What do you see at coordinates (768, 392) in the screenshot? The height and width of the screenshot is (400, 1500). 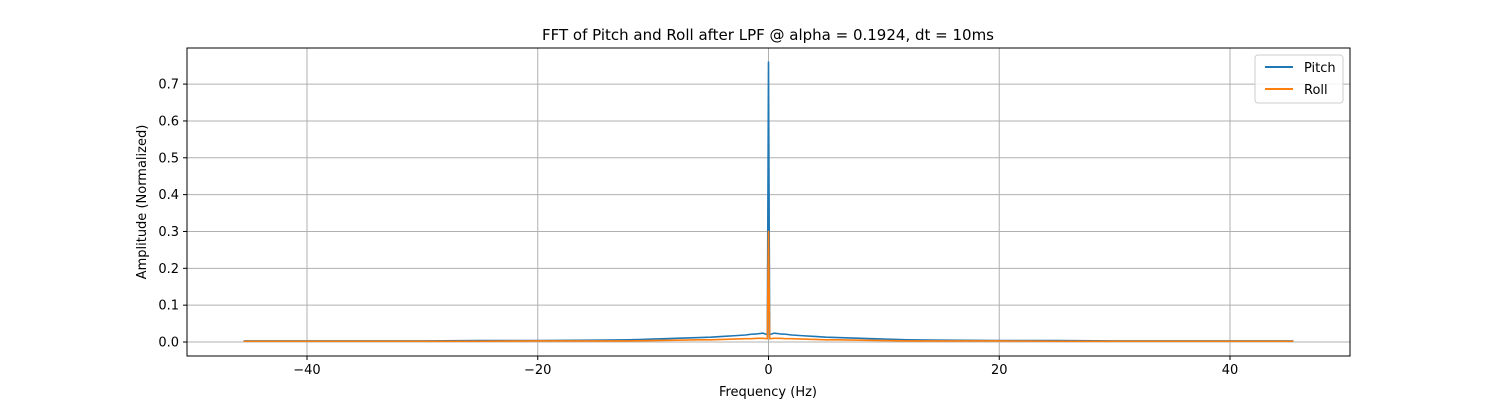 I see `x-axis-label: Frequency (Hz)` at bounding box center [768, 392].